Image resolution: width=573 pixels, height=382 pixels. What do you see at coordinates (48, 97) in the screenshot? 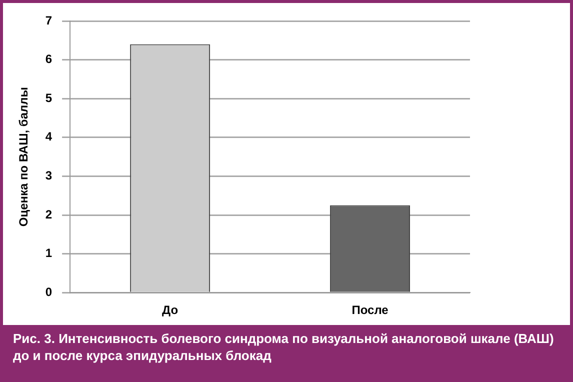
I see `y-tick-label: 5` at bounding box center [48, 97].